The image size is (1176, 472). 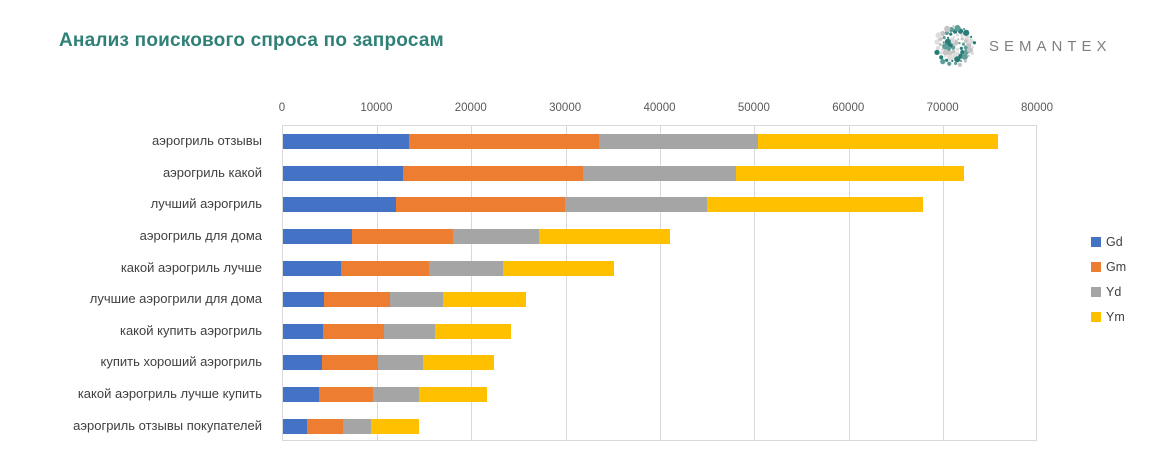 I want to click on page-title: Анализ поискового спроса по запросам, so click(x=251, y=40).